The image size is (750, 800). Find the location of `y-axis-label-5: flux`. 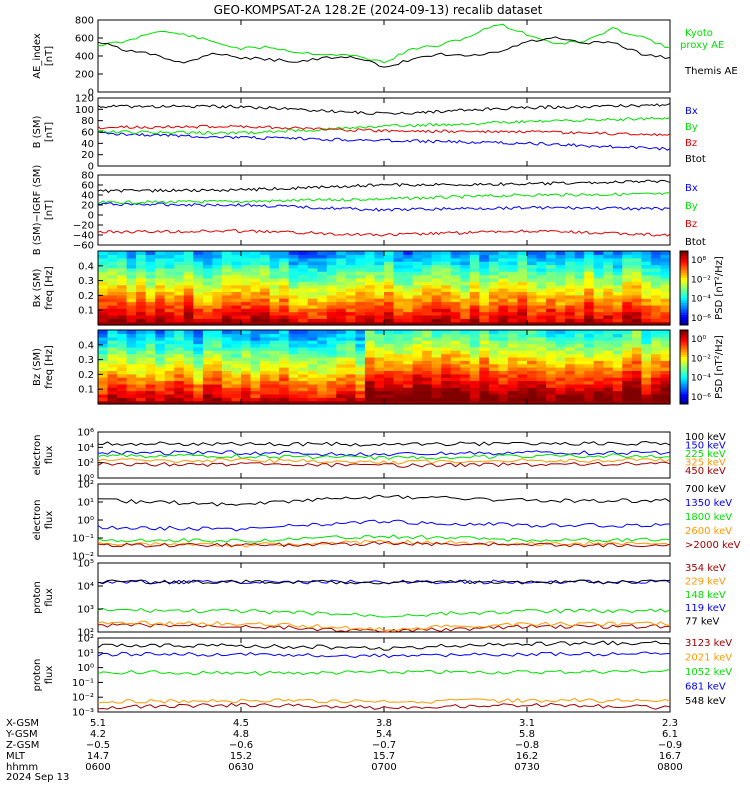

y-axis-label-5: flux is located at coordinates (49, 455).